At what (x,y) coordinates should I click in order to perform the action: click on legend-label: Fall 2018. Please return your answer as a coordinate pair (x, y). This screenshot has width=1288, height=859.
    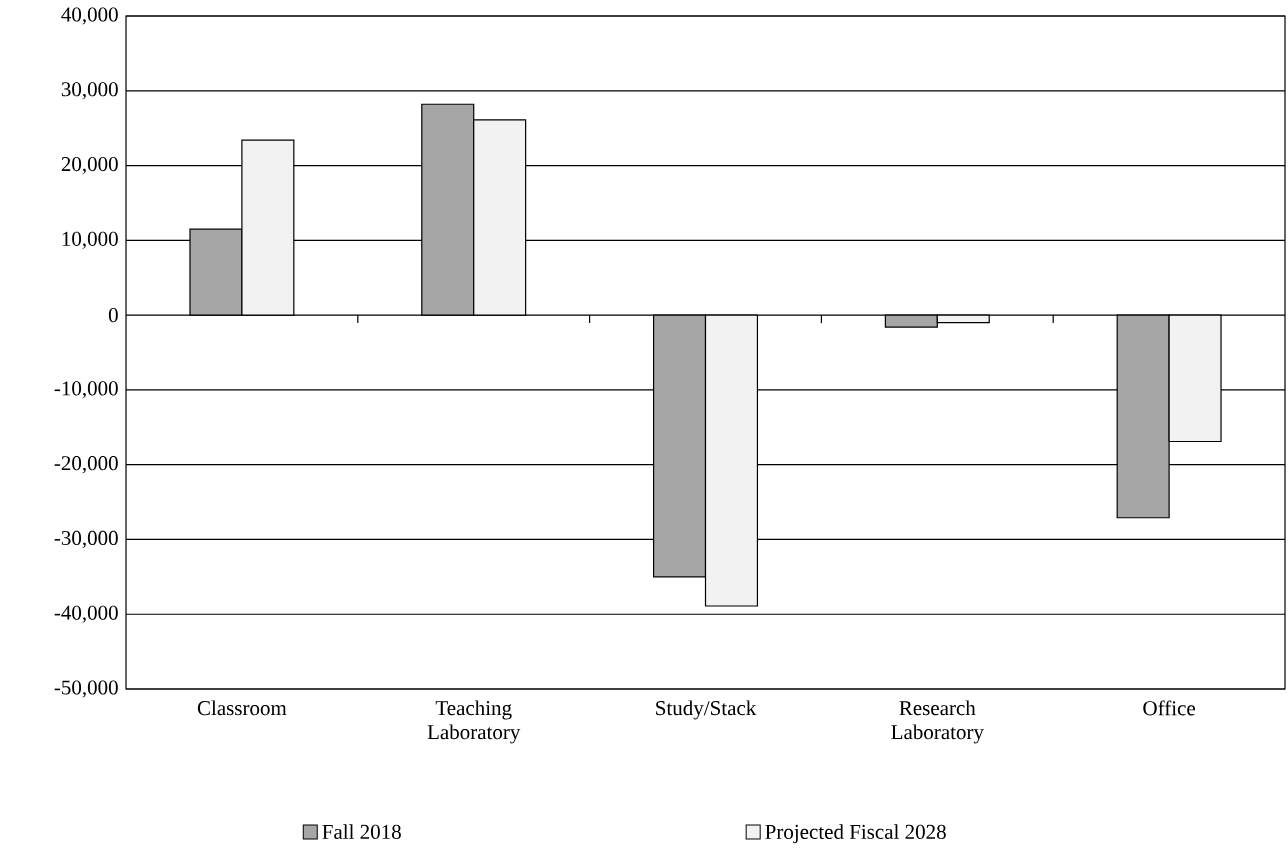
    Looking at the image, I should click on (361, 831).